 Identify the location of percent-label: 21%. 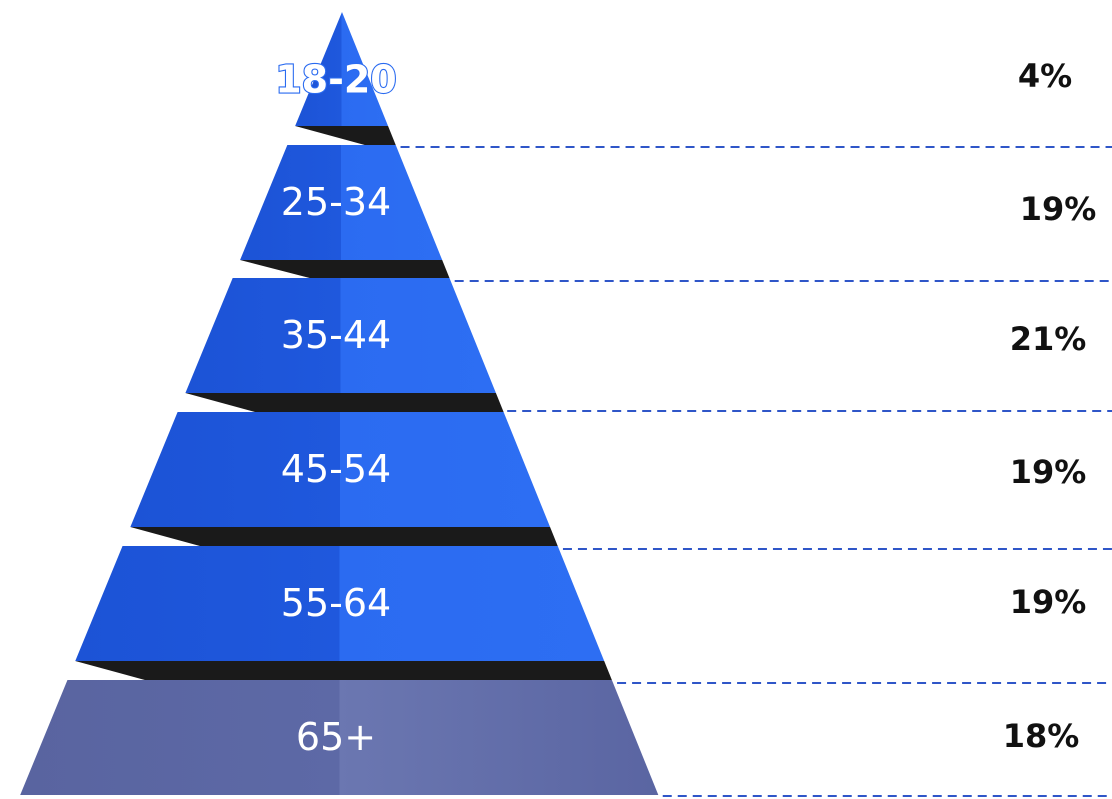
(1048, 339).